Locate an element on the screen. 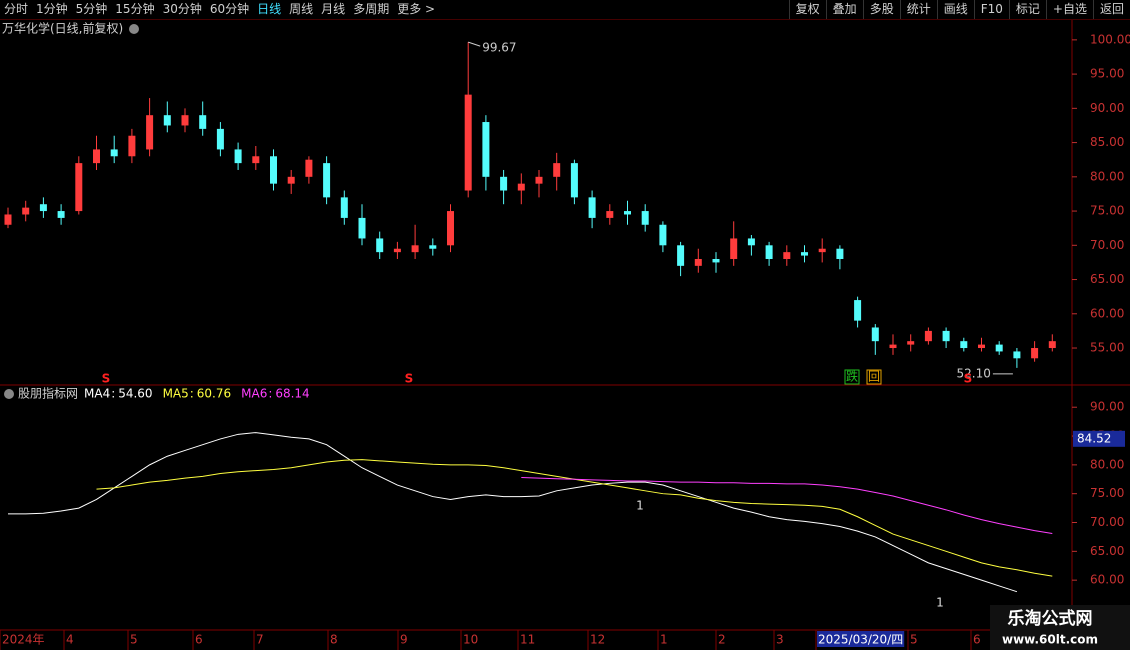  watermark-url: www.60lt.com is located at coordinates (1050, 640).